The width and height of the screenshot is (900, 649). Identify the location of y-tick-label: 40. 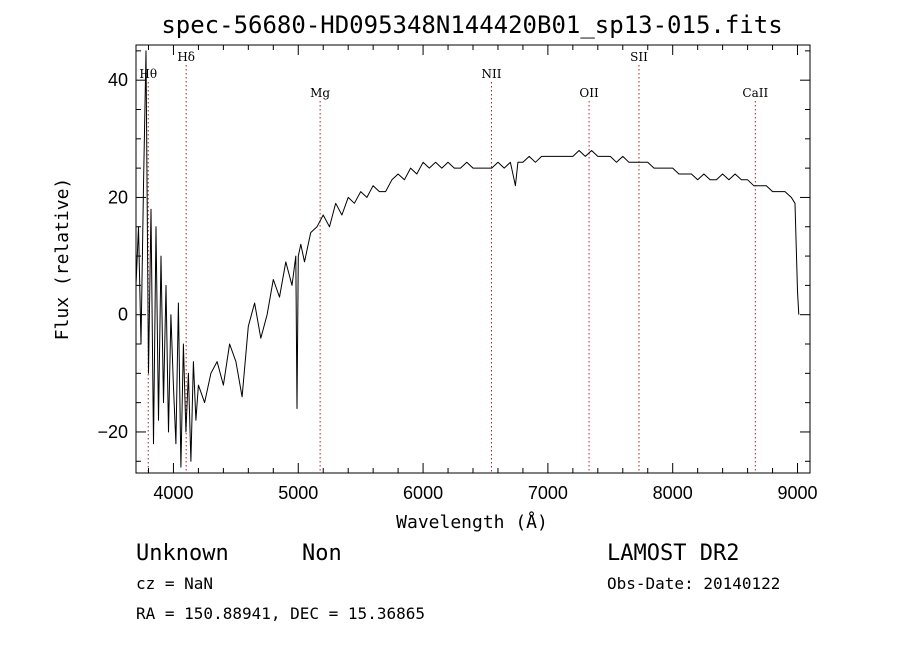
(118, 80).